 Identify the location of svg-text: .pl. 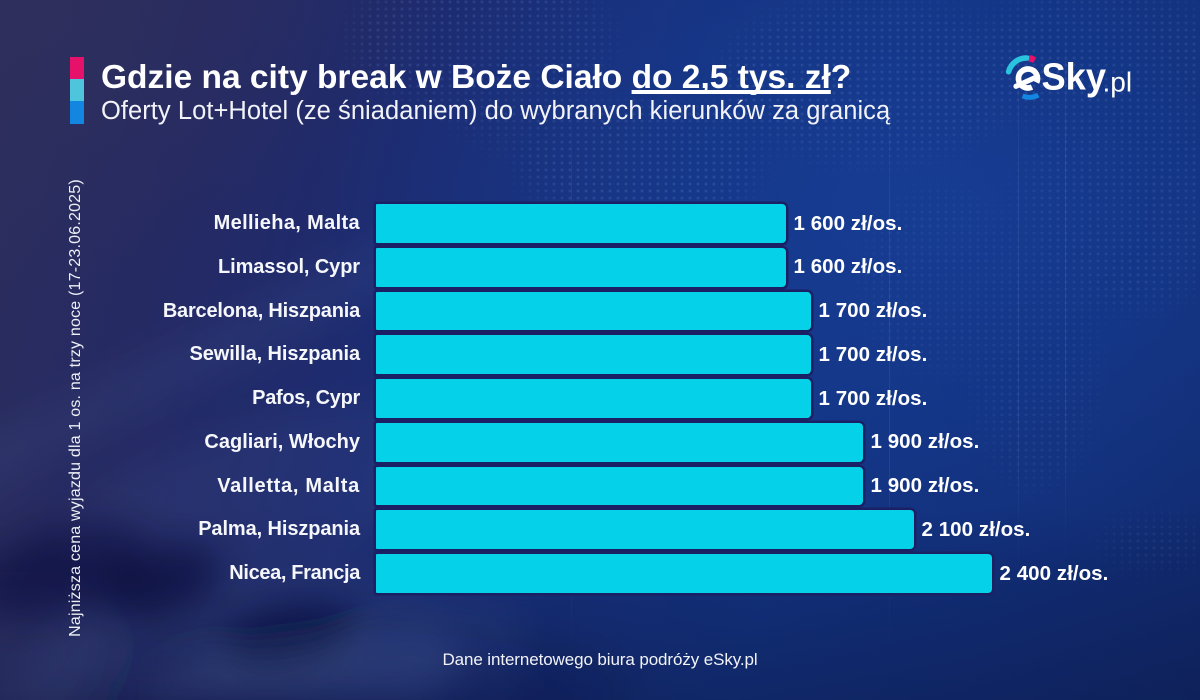
(1118, 82).